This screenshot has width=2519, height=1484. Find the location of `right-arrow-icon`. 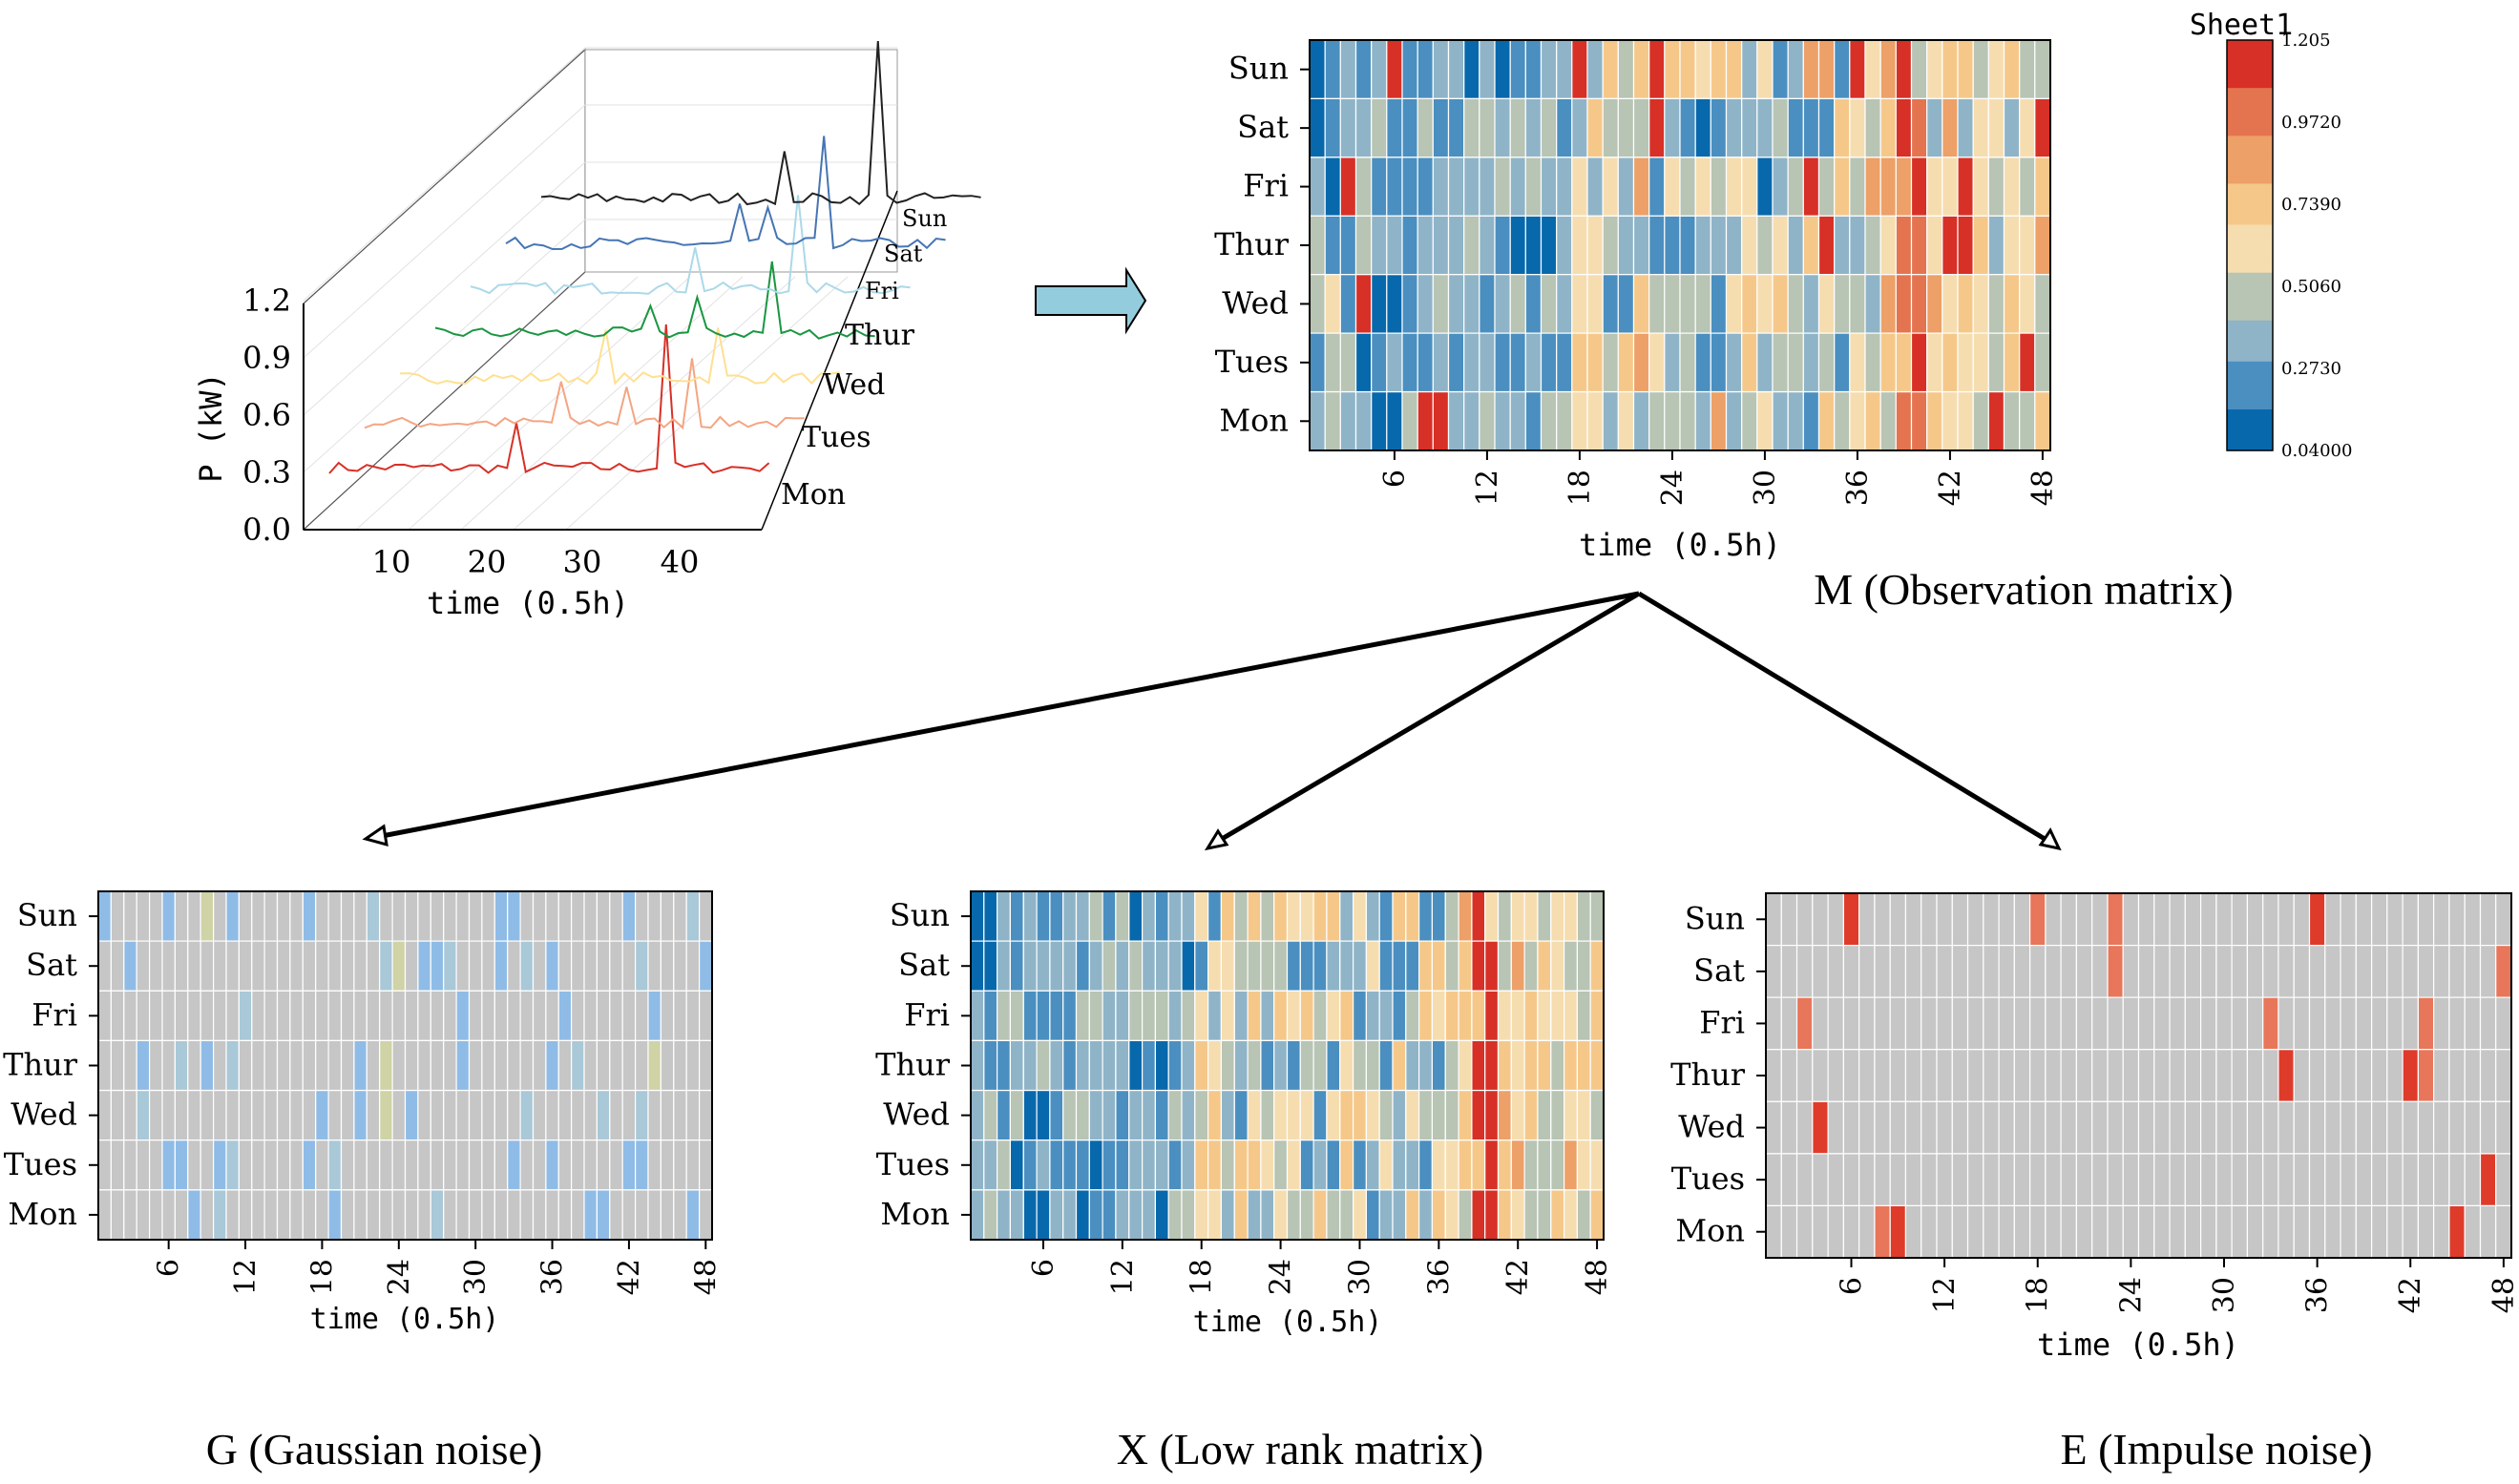

right-arrow-icon is located at coordinates (1091, 300).